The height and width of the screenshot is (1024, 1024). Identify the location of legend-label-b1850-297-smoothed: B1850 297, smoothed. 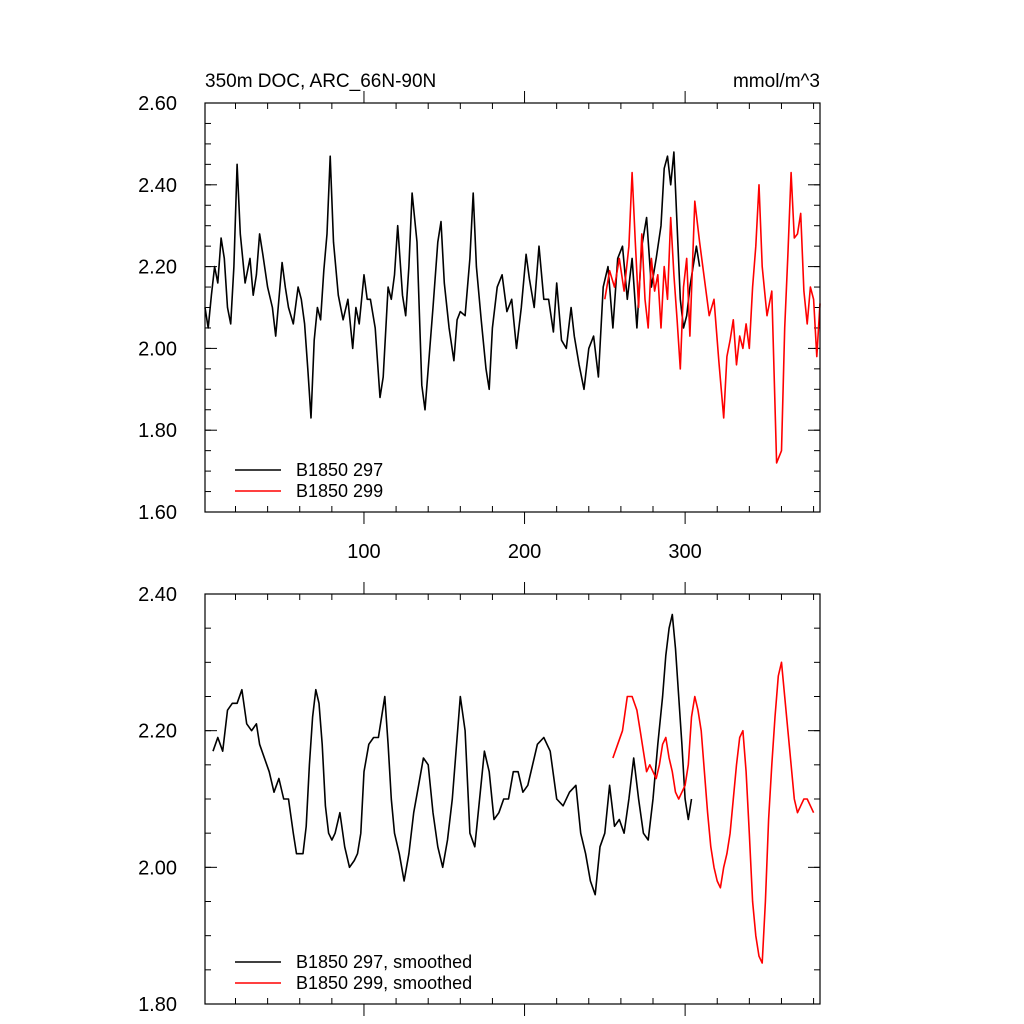
(384, 962).